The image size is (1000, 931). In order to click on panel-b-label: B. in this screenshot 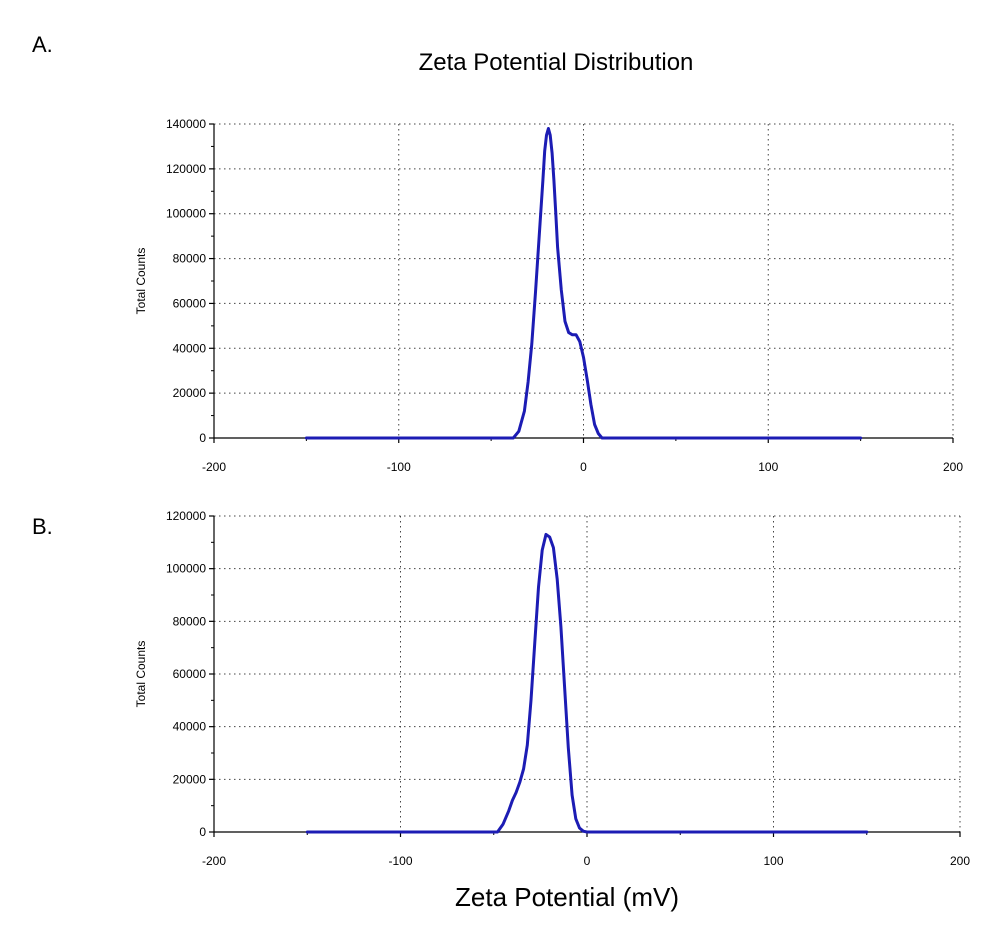, I will do `click(42, 526)`.